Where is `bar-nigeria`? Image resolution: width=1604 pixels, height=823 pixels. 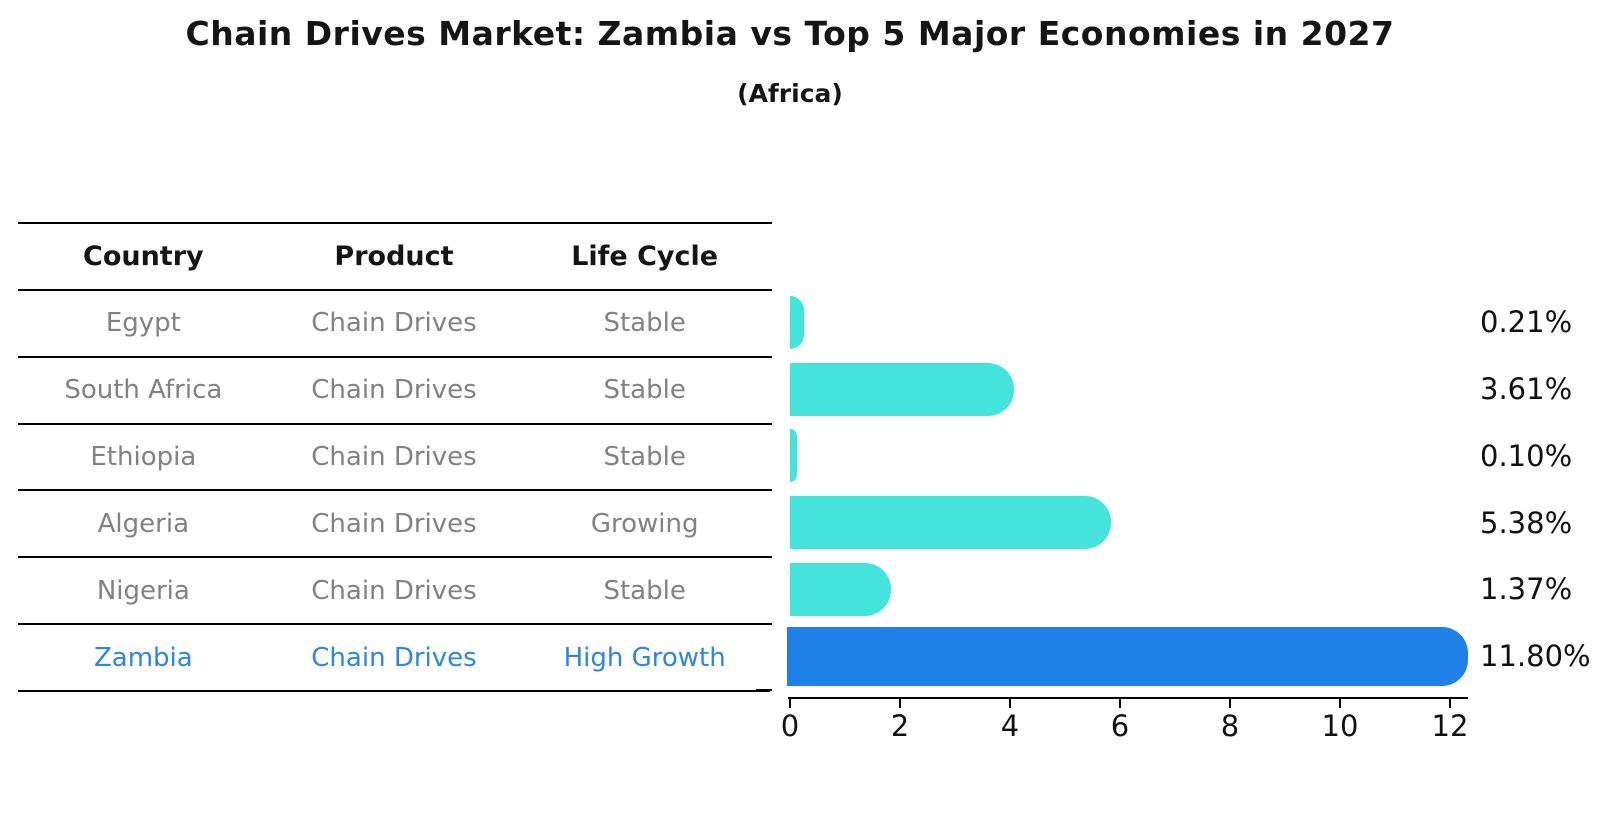 bar-nigeria is located at coordinates (840, 589).